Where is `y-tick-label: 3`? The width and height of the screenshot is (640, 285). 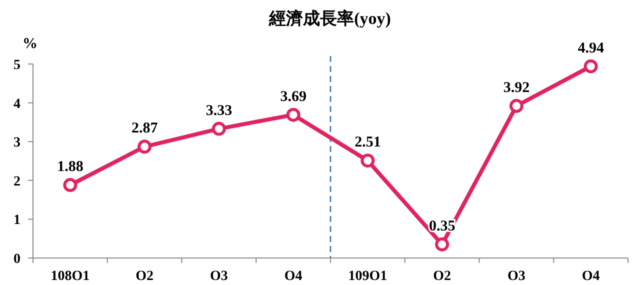 y-tick-label: 3 is located at coordinates (17, 143).